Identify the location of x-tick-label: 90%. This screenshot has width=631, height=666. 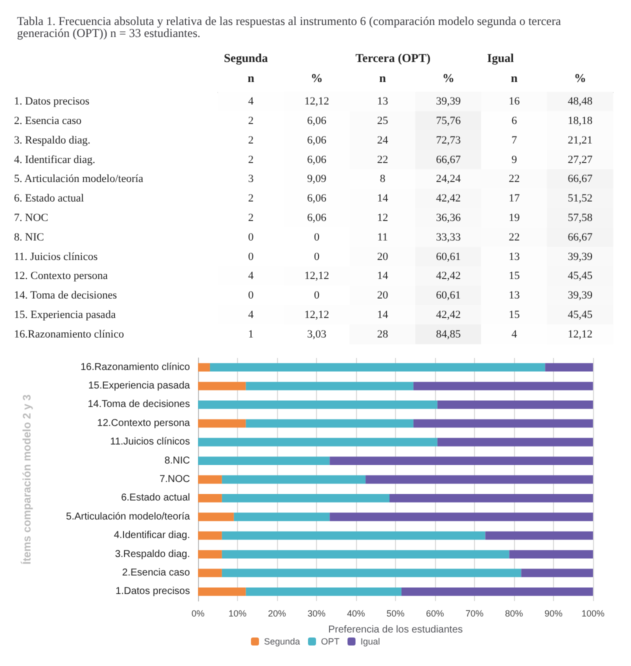
(553, 613).